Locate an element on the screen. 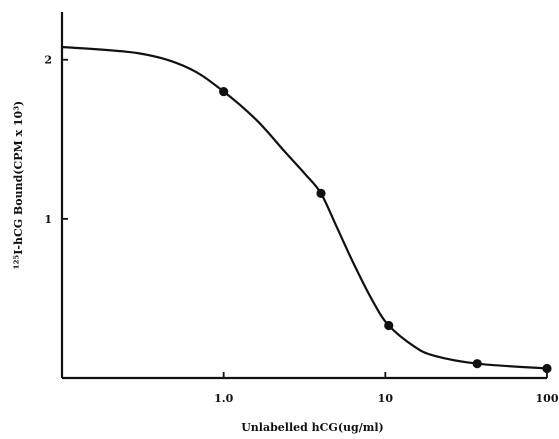 Image resolution: width=559 pixels, height=439 pixels. x-tick-label: 100 is located at coordinates (547, 398).